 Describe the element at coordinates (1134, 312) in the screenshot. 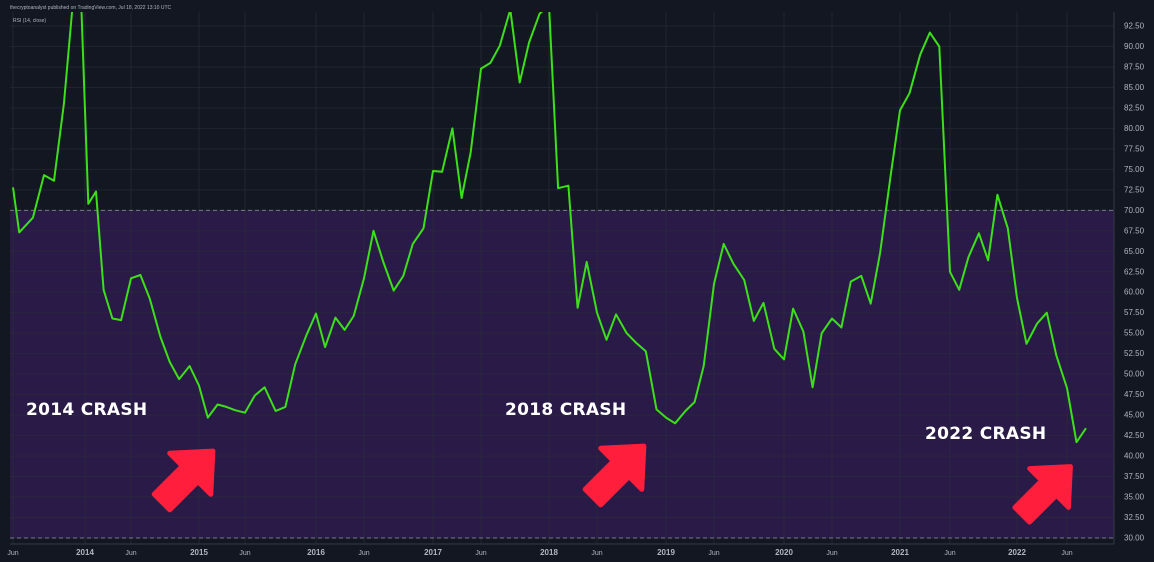

I see `y-tick-label: 57.50` at that location.